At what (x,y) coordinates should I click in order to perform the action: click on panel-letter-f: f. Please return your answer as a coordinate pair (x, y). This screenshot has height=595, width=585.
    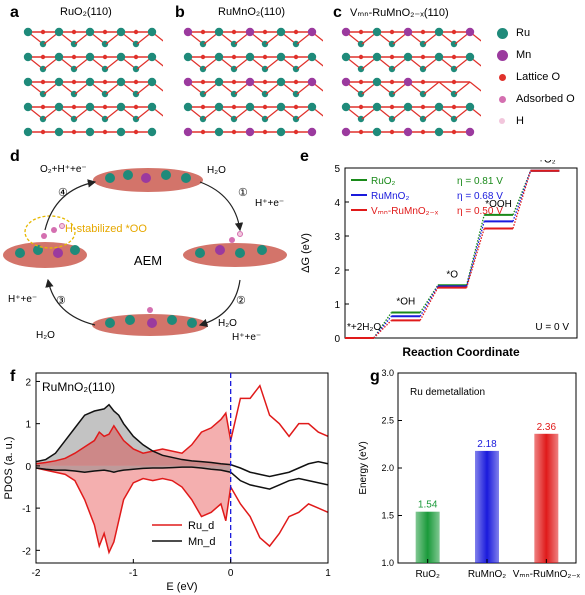
    Looking at the image, I should click on (13, 376).